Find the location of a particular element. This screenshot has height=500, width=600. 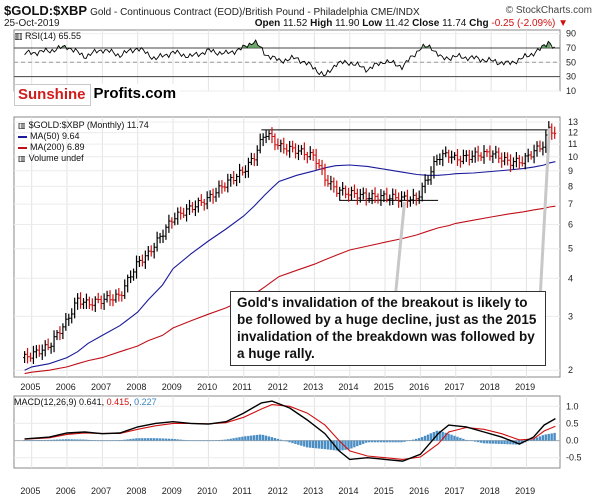

open-label: Open is located at coordinates (267, 23).